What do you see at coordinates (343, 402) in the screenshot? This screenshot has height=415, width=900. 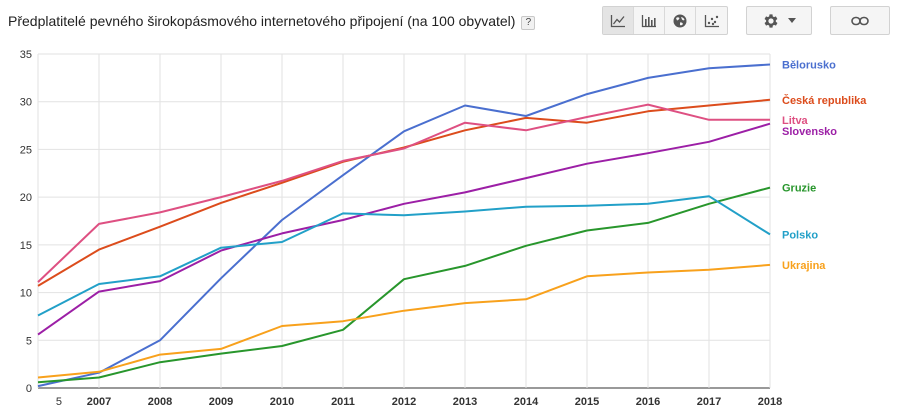 I see `x-tick-label: 2011` at bounding box center [343, 402].